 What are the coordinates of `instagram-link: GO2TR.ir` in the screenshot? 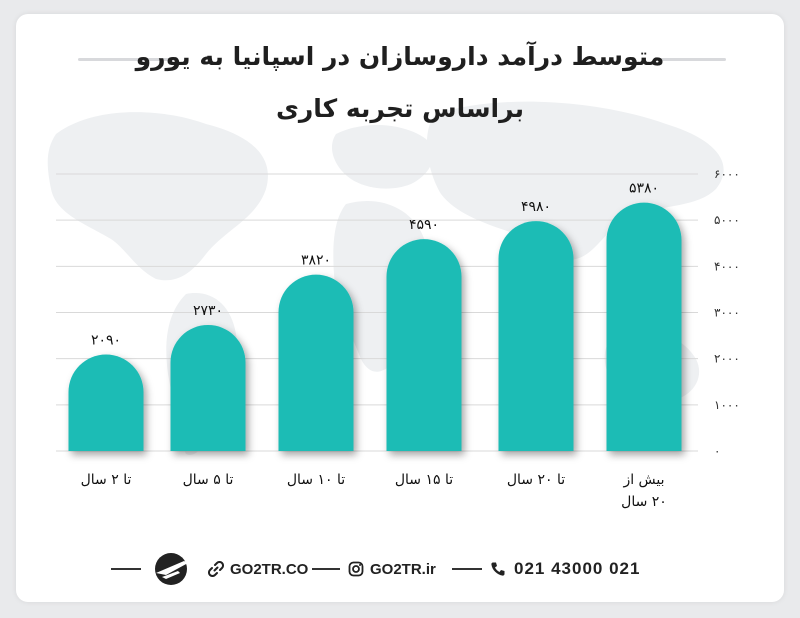 It's located at (392, 569).